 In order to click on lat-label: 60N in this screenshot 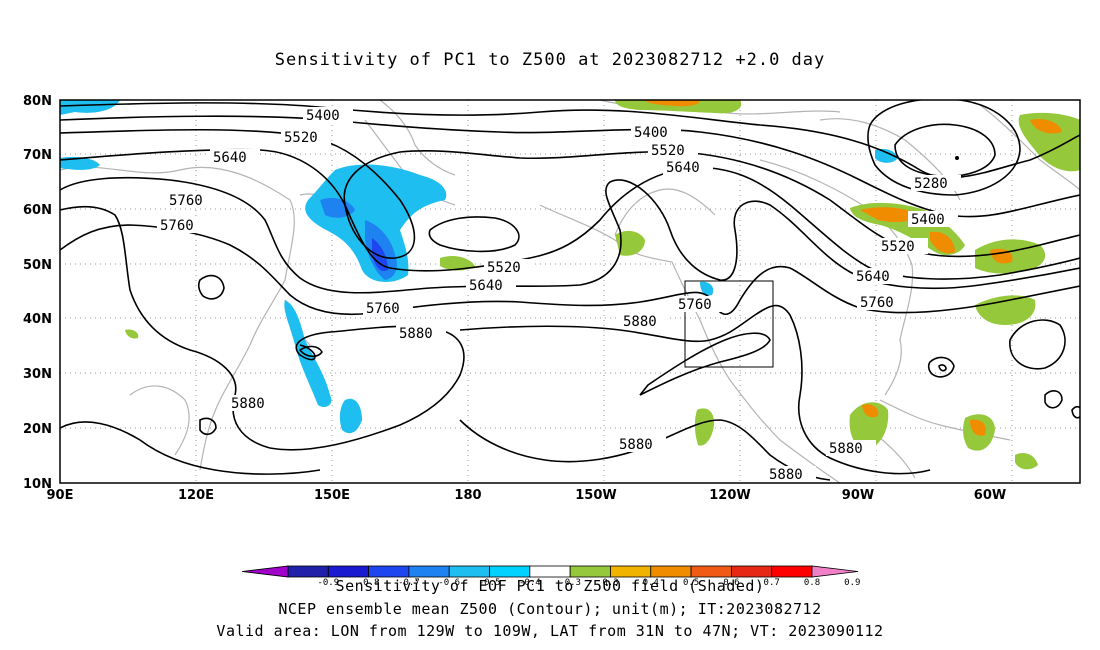, I will do `click(37, 210)`.